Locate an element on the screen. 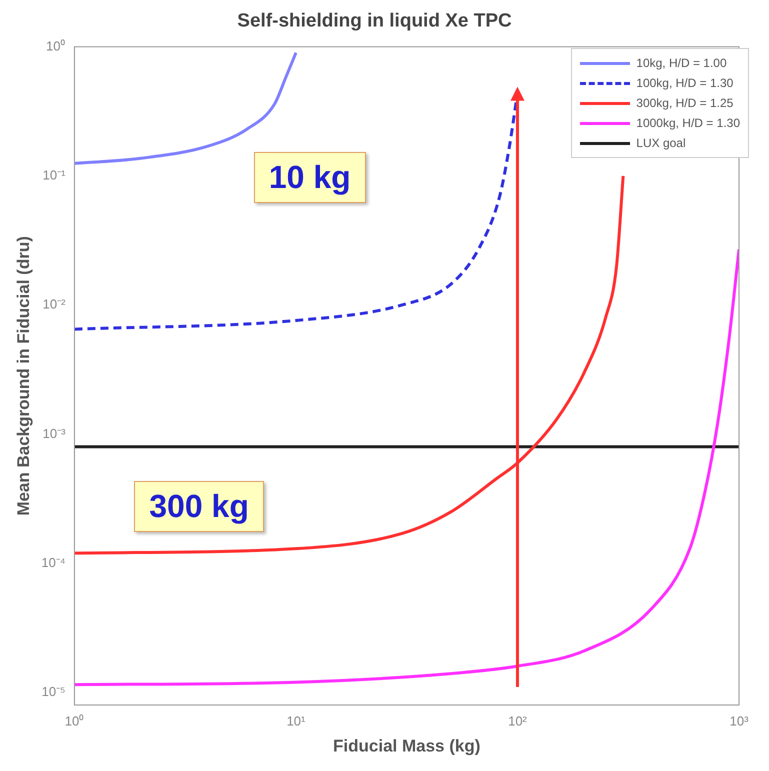  legend-label: 1000kg, H/D = 1.30 is located at coordinates (688, 123).